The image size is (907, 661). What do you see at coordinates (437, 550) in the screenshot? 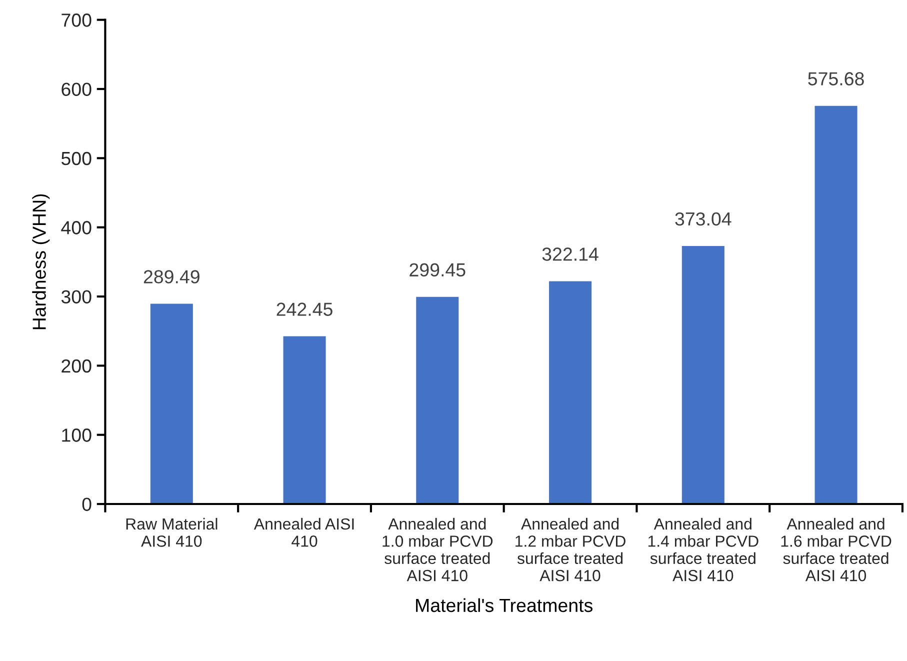
I see `x-tick-label: Annealed and 1.0 mbar PCVD surface treated AISI 410` at bounding box center [437, 550].